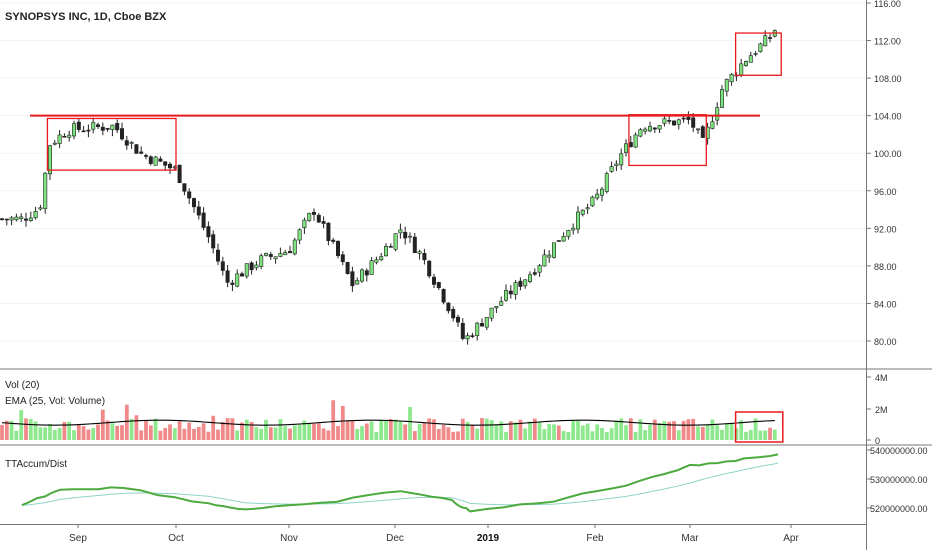 Image resolution: width=932 pixels, height=555 pixels. I want to click on price-tick-label: 112.00, so click(887, 42).